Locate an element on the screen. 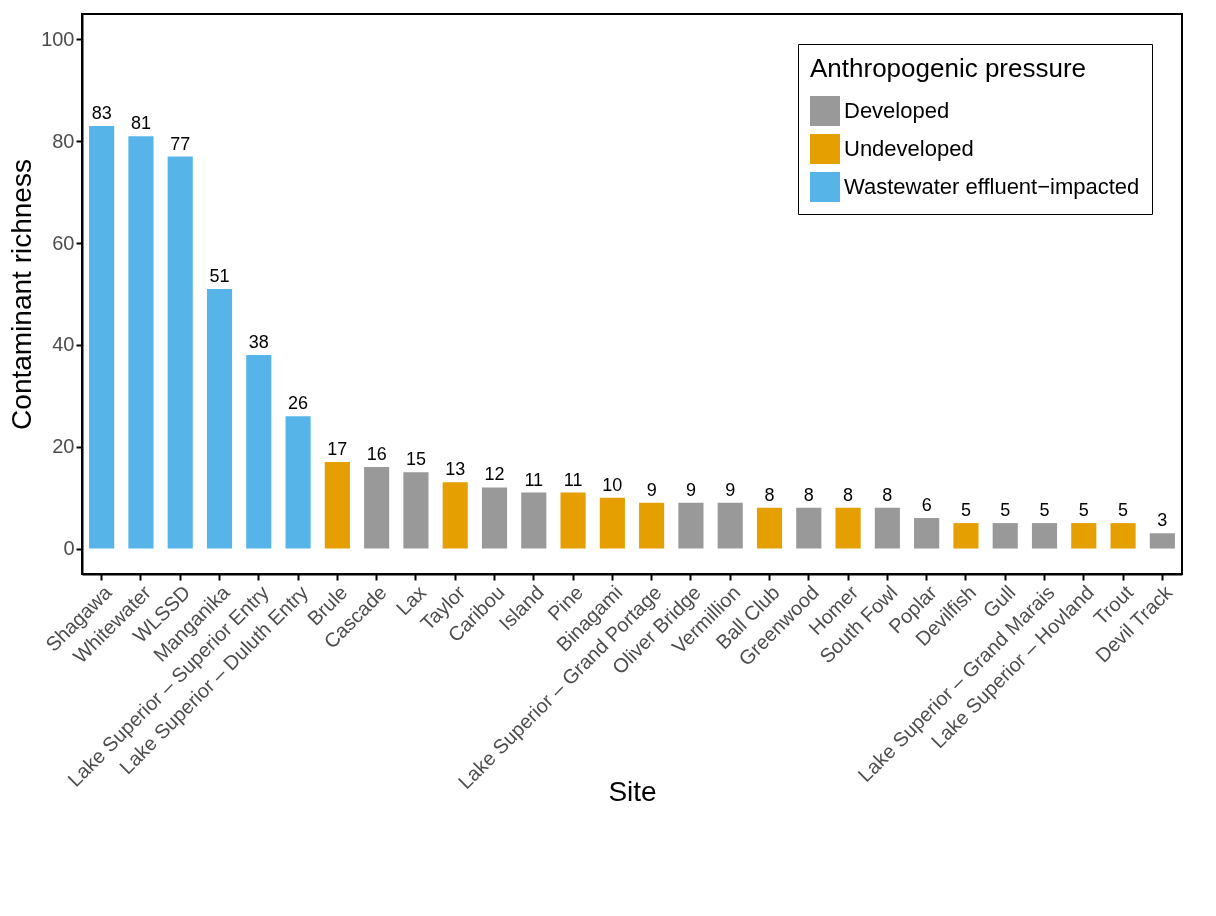  data-label: 77 is located at coordinates (180, 143).